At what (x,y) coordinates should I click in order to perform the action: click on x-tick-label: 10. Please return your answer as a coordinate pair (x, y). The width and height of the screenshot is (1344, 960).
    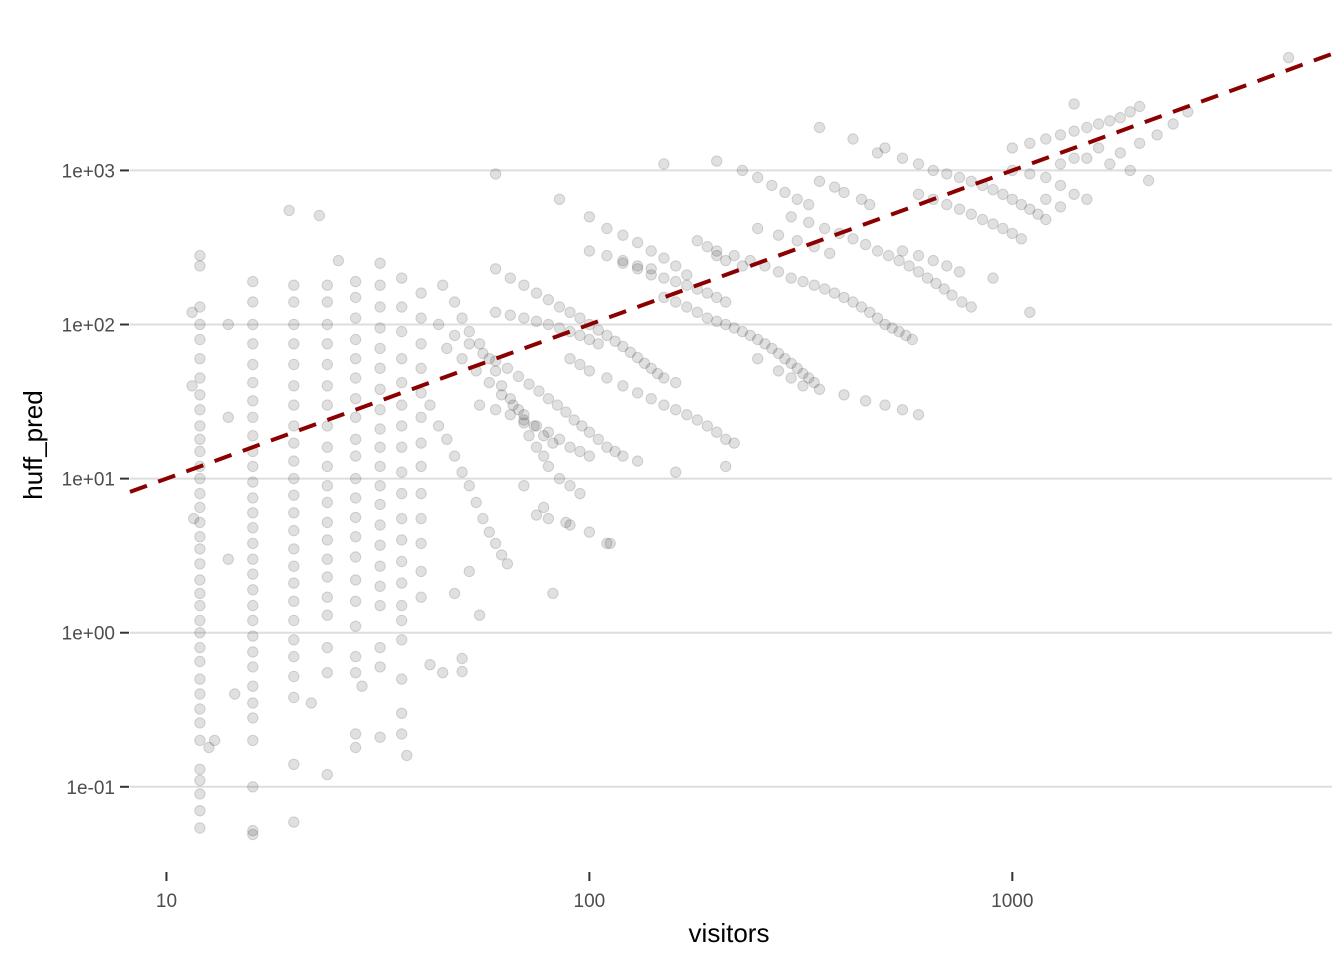
    Looking at the image, I should click on (166, 901).